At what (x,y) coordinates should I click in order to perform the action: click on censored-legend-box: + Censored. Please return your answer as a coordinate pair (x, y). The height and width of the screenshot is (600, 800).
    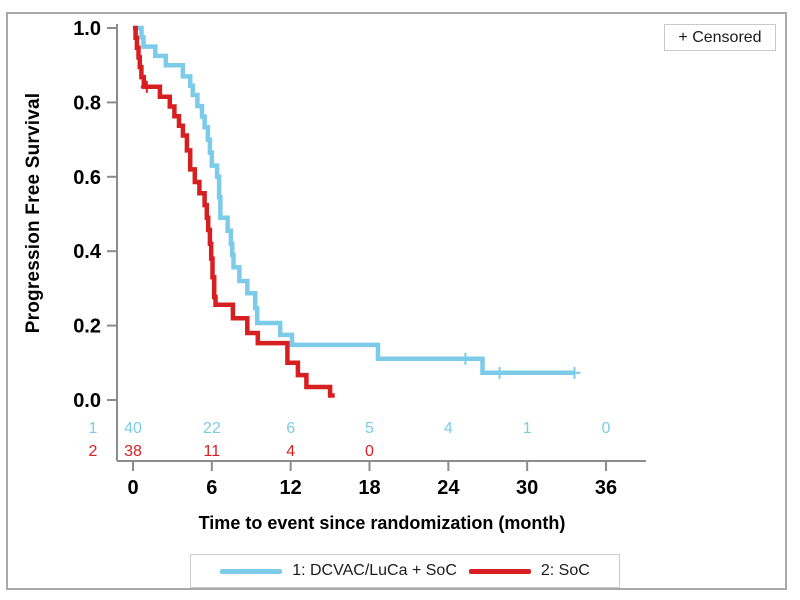
    Looking at the image, I should click on (720, 37).